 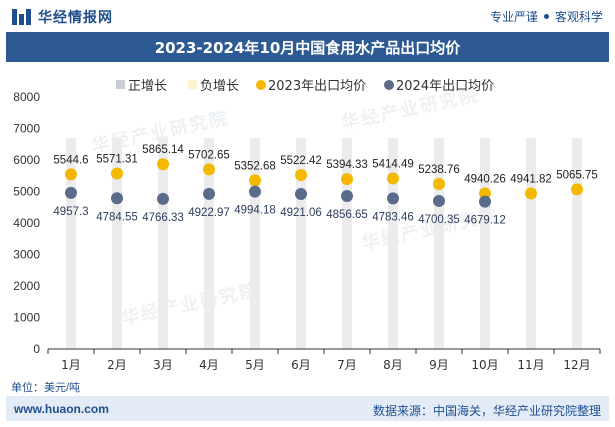 I want to click on x-tick-label: 12月, so click(x=576, y=365).